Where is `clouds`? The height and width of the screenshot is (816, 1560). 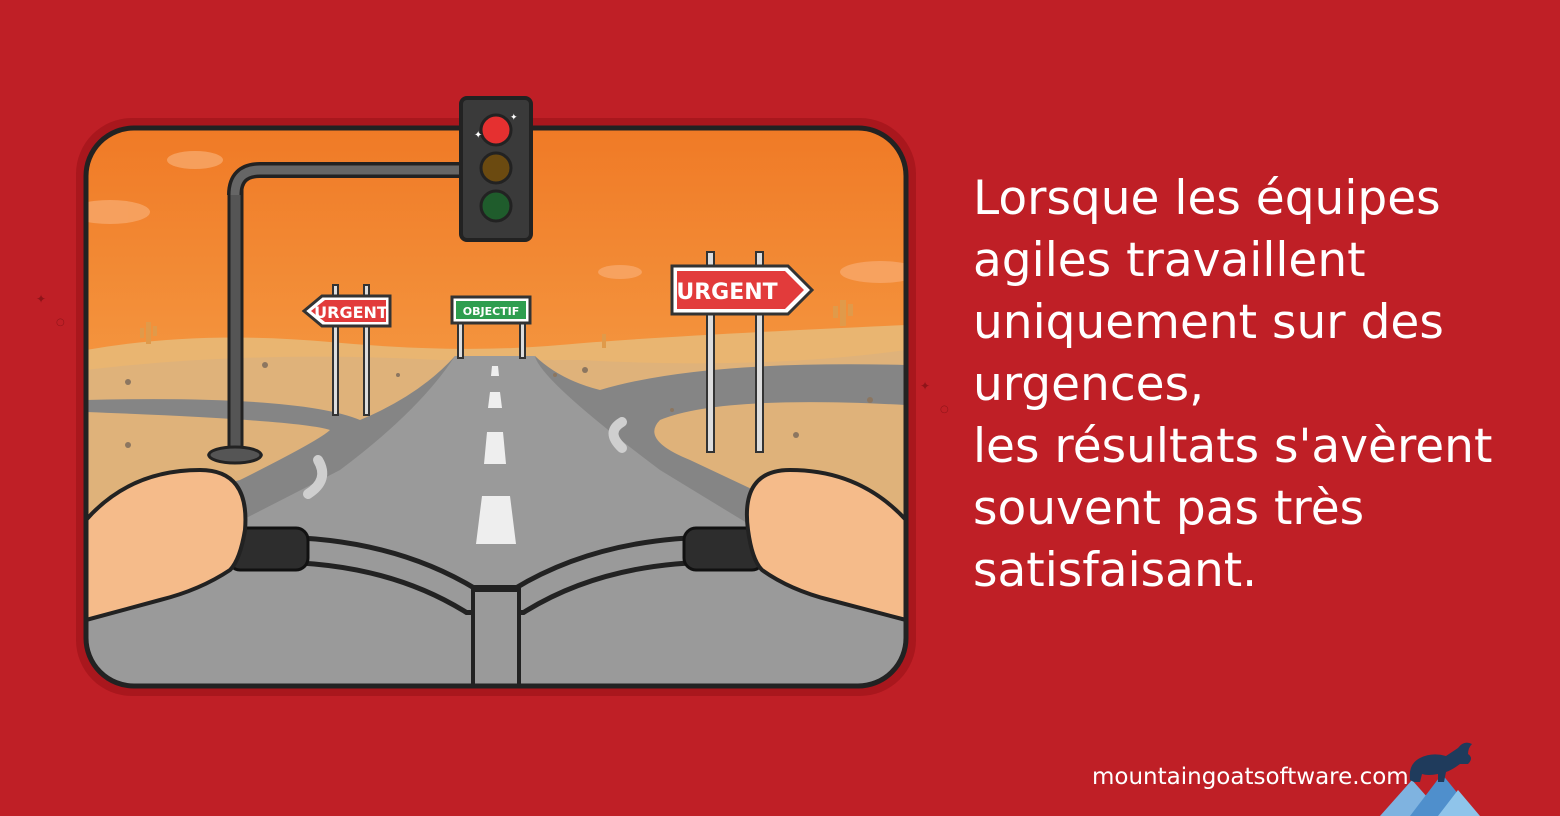 clouds is located at coordinates (496, 217).